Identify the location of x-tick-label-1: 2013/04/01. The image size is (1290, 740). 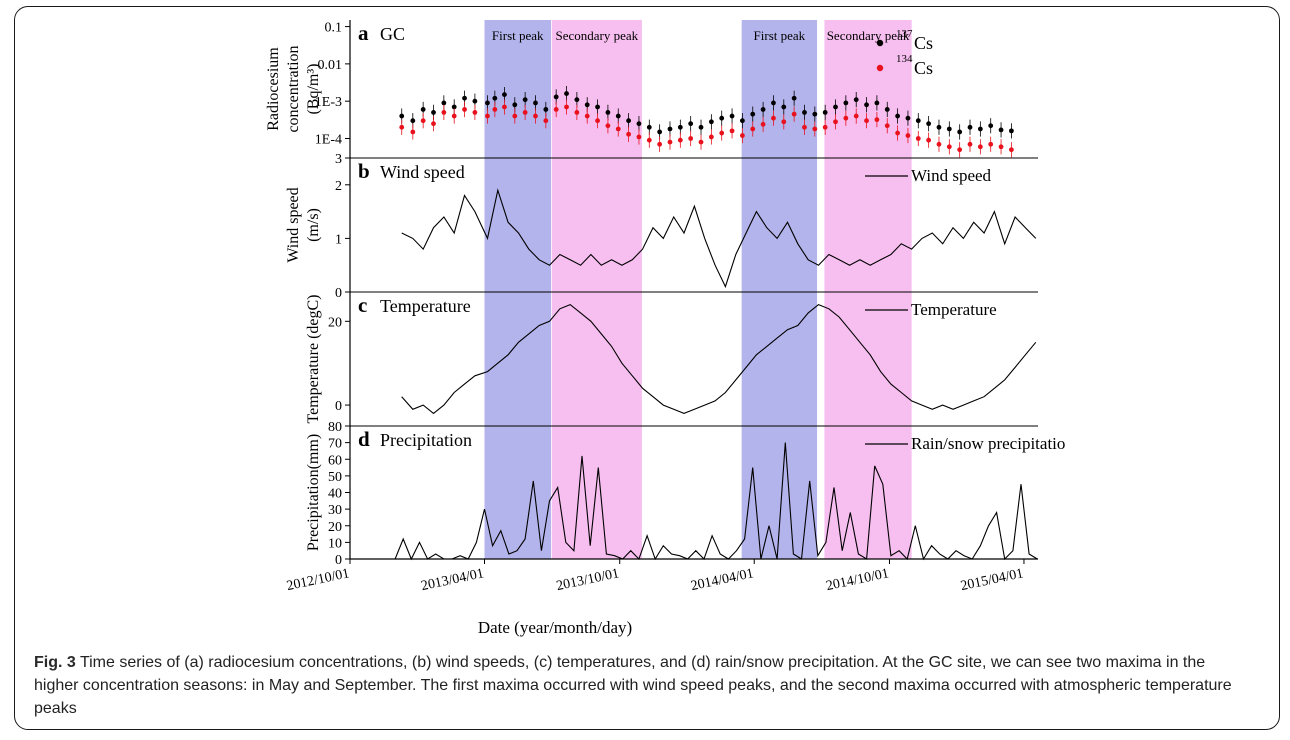
(453, 580).